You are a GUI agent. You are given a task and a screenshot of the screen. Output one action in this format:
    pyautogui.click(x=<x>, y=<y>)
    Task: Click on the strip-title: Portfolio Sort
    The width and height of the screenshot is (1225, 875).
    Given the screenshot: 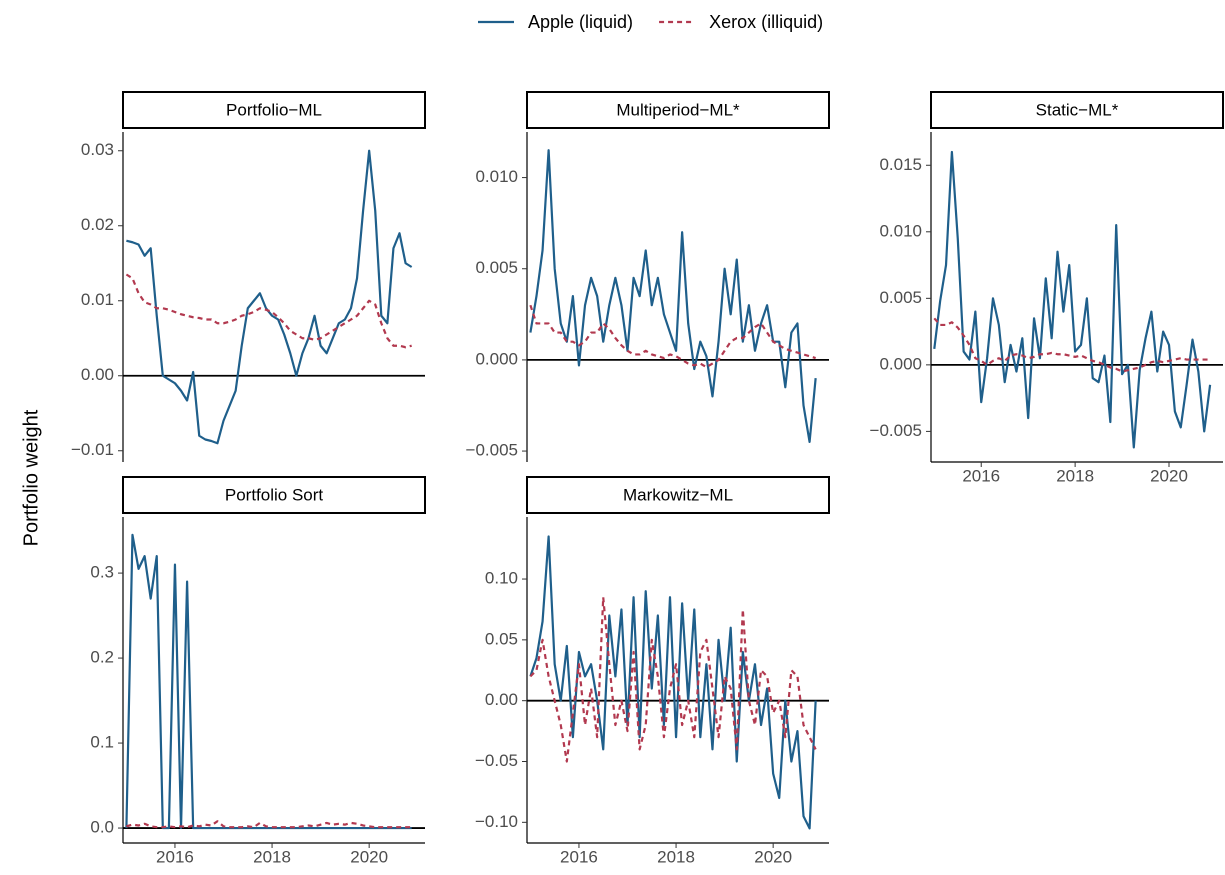 What is the action you would take?
    pyautogui.click(x=274, y=494)
    